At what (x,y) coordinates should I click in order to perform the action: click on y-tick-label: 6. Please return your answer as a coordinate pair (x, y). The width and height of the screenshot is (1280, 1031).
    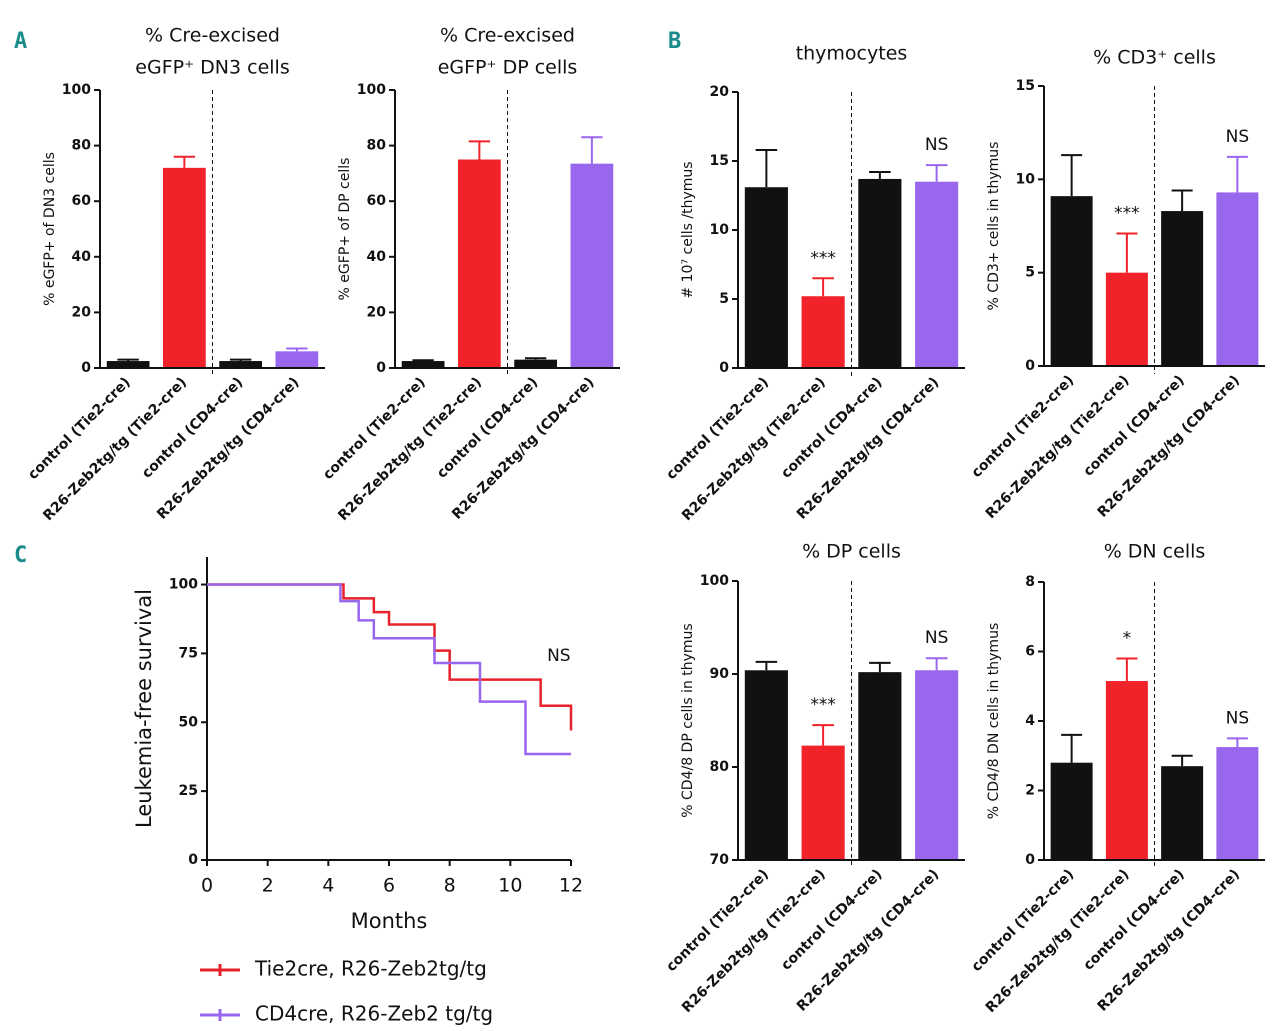
    Looking at the image, I should click on (1030, 652).